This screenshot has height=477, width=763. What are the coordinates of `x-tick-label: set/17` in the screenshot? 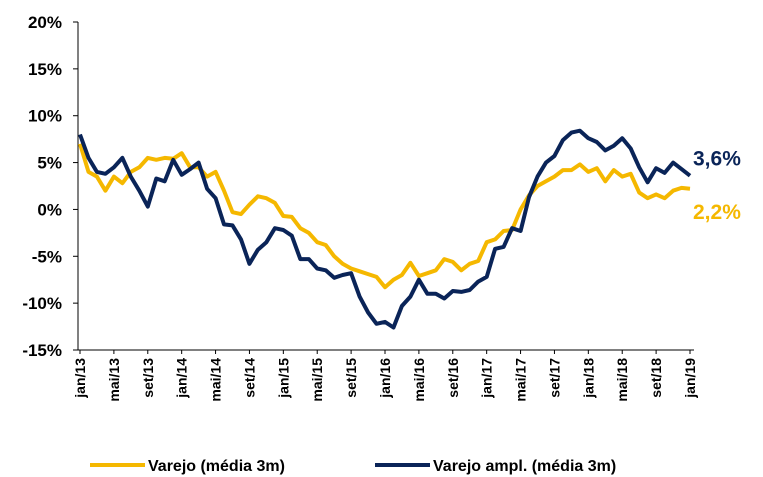 It's located at (554, 378).